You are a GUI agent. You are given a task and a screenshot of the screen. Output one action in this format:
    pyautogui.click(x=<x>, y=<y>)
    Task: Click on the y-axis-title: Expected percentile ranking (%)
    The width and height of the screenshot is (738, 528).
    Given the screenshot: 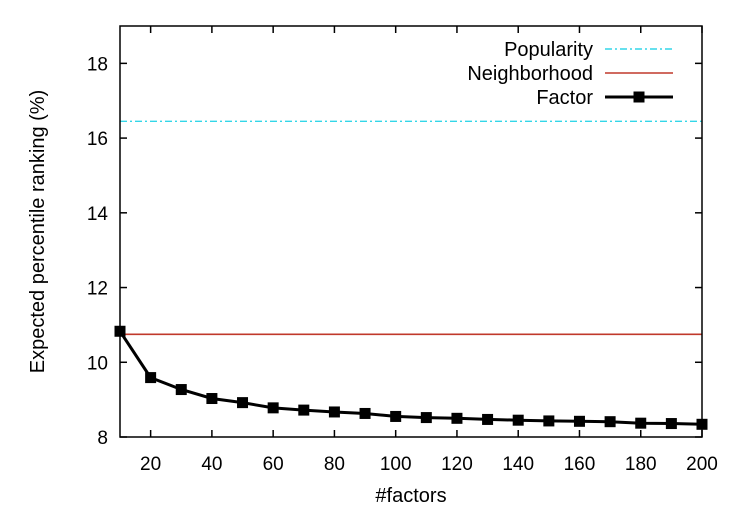 What is the action you would take?
    pyautogui.click(x=38, y=231)
    